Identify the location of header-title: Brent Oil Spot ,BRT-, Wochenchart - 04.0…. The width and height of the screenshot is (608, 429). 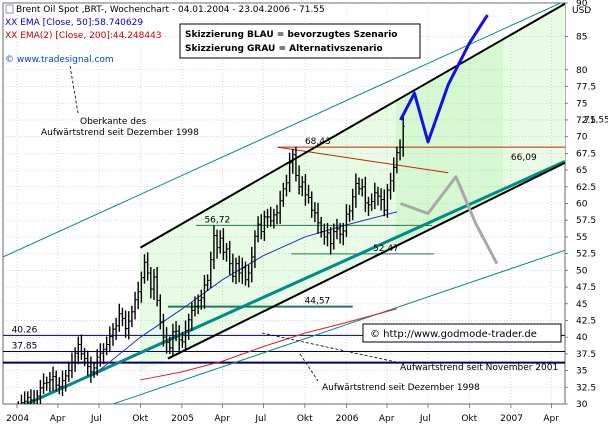
(170, 10).